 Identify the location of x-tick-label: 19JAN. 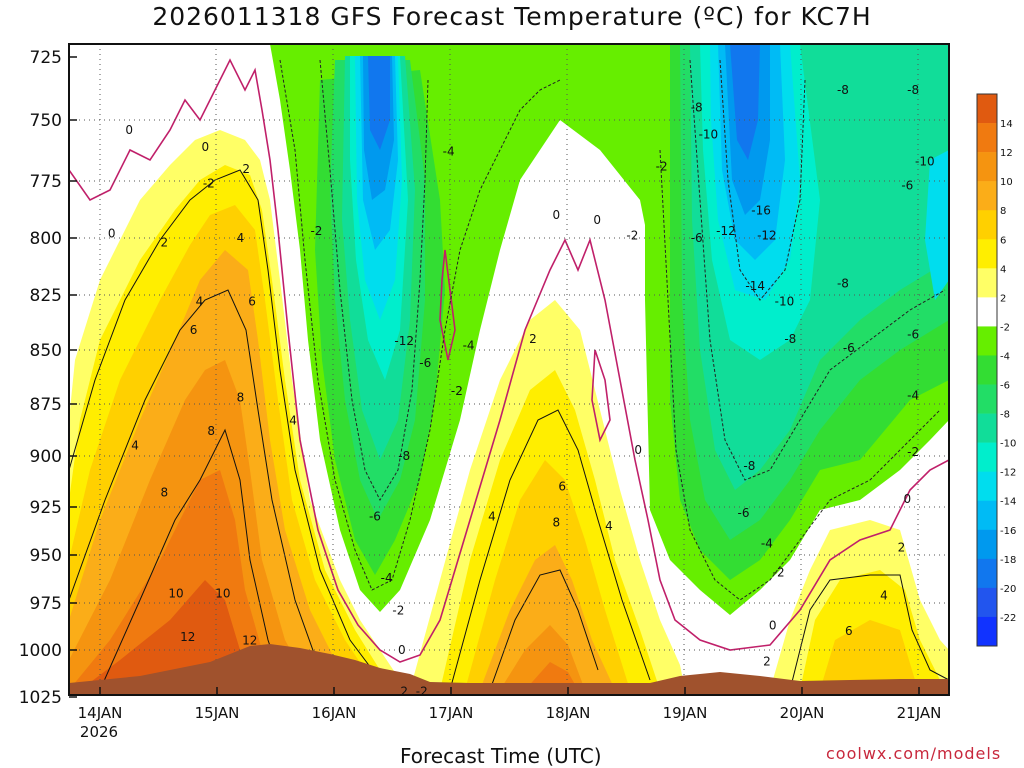
(685, 713).